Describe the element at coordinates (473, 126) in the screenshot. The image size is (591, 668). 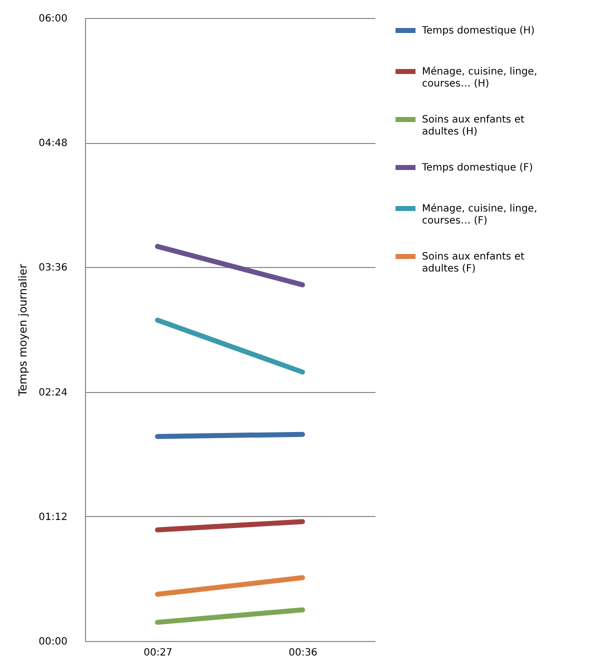
I see `legend-label: Soins aux enfants et adultes (H)` at that location.